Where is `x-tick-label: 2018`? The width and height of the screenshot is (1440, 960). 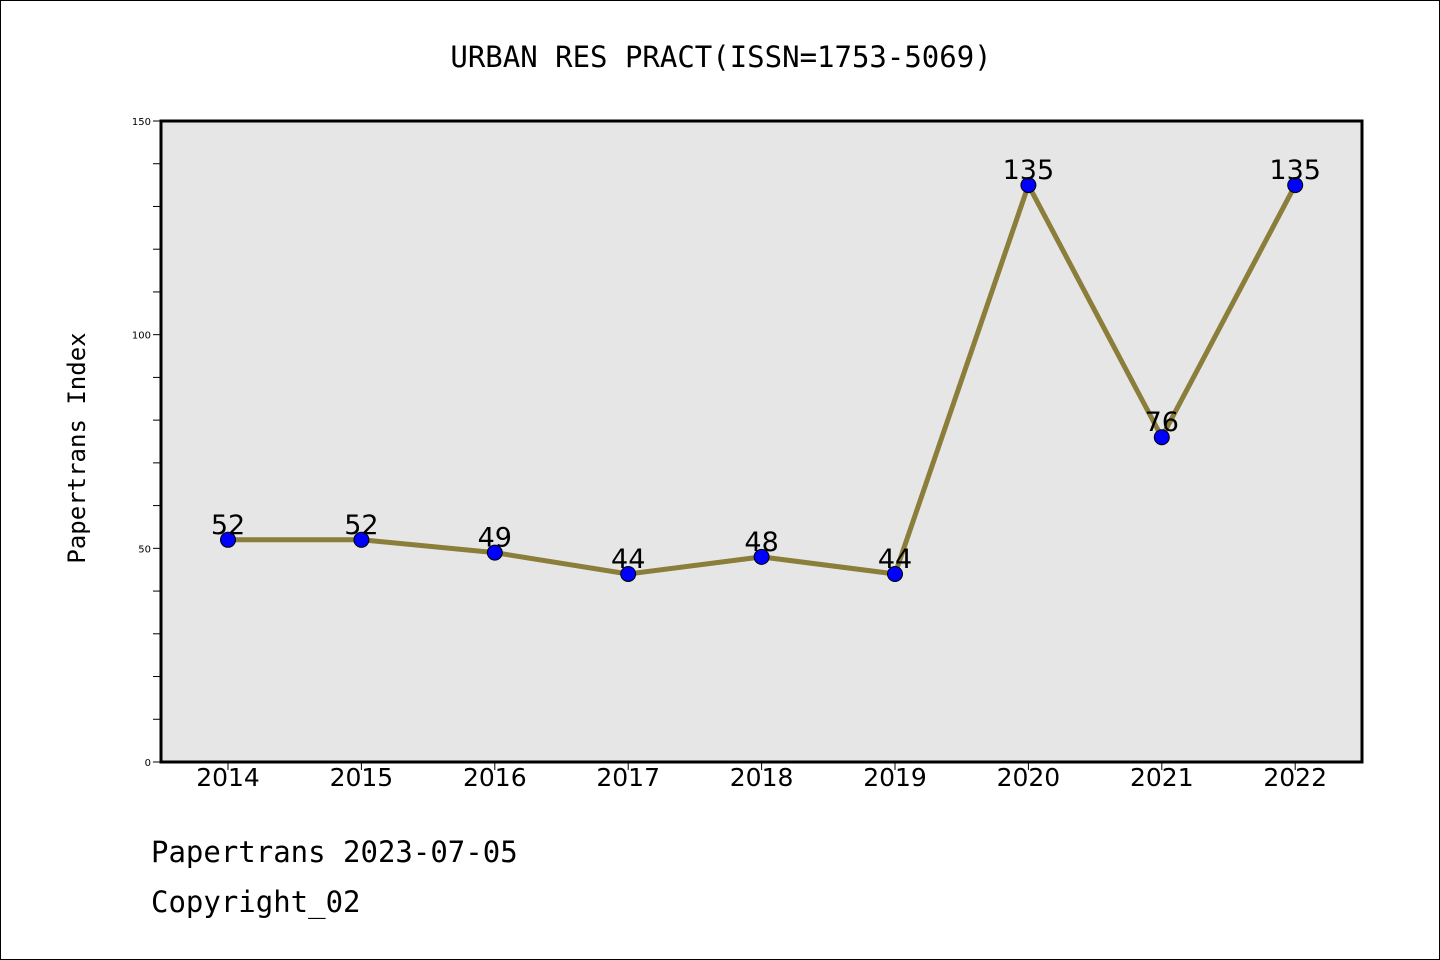
x-tick-label: 2018 is located at coordinates (762, 777).